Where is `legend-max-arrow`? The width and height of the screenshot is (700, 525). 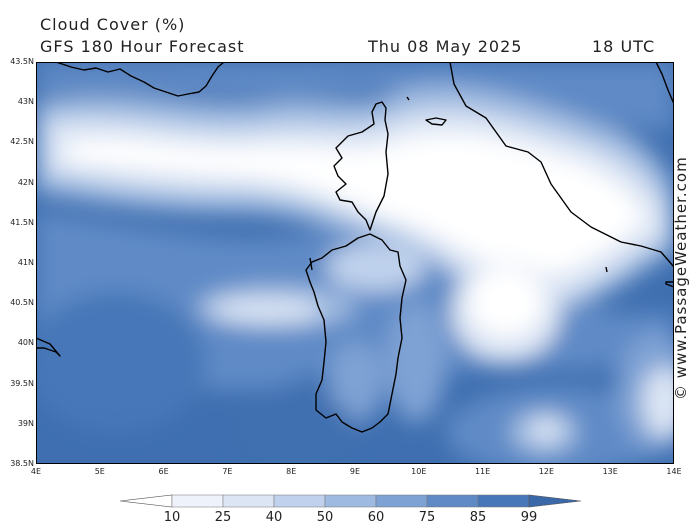 legend-max-arrow is located at coordinates (555, 501).